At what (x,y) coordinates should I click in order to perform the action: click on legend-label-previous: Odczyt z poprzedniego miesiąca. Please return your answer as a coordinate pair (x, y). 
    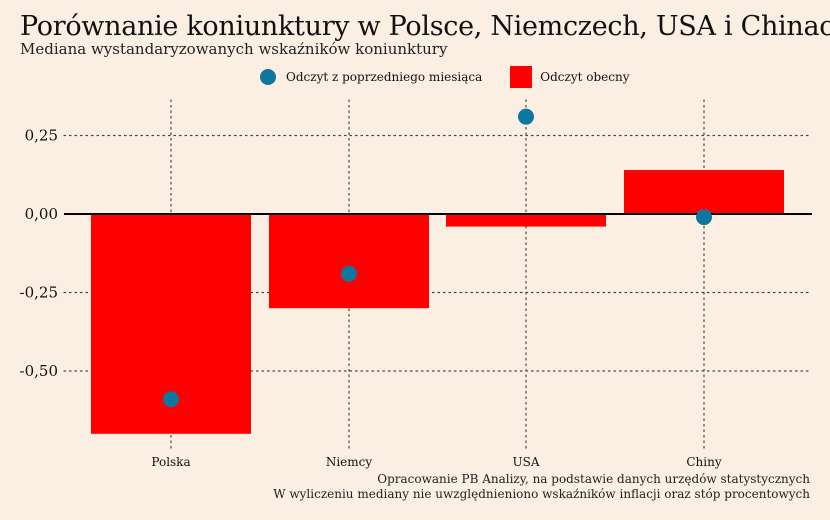
    Looking at the image, I should click on (384, 77).